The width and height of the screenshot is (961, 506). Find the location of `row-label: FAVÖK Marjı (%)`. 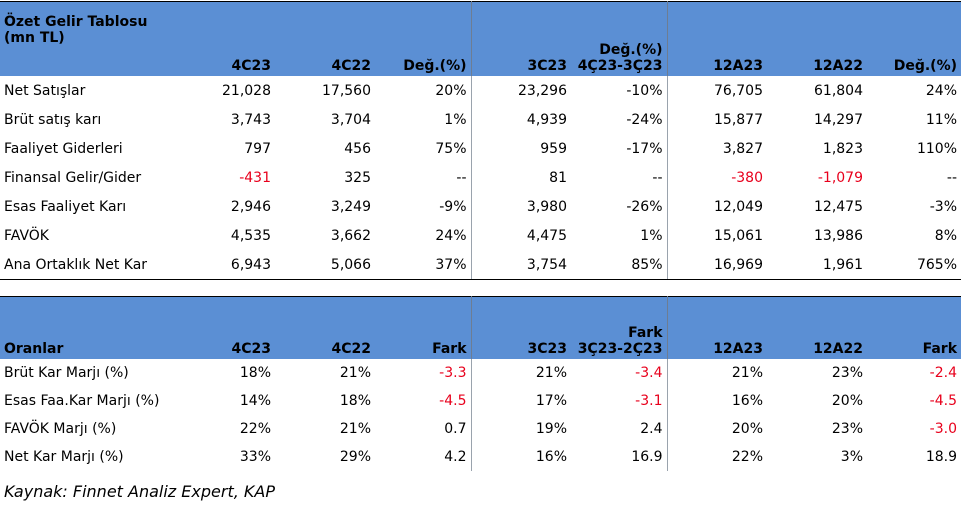

row-label: FAVÖK Marjı (%) is located at coordinates (60, 429).